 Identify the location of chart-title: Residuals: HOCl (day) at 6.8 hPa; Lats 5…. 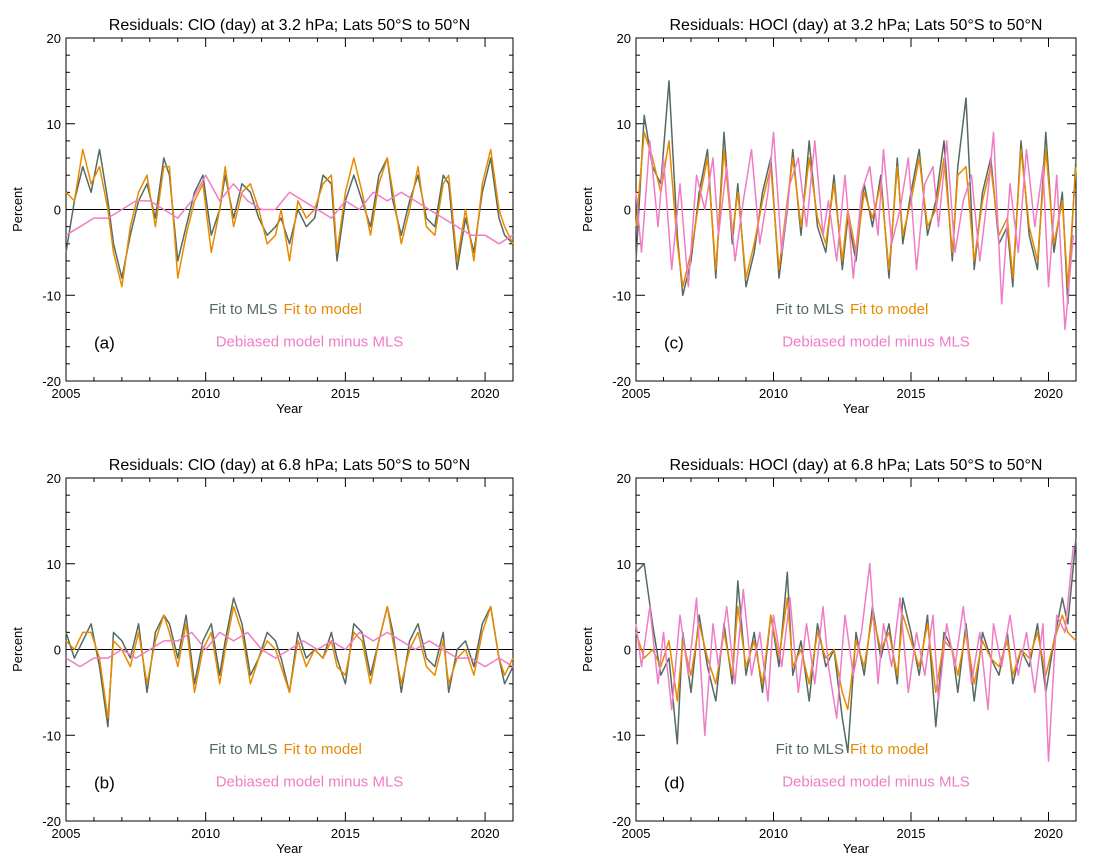
(856, 465).